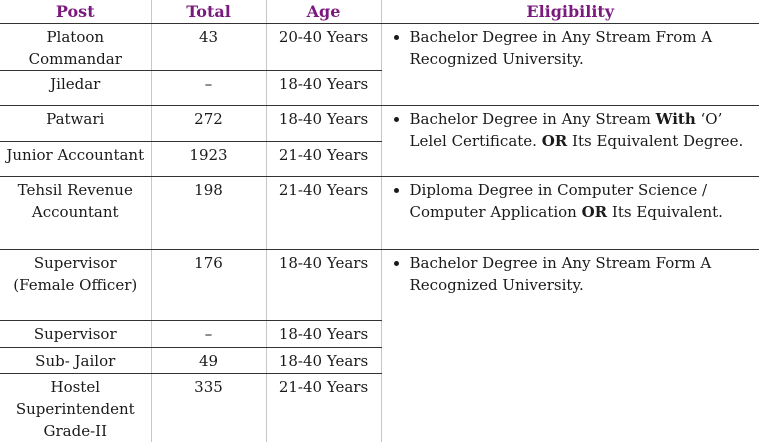 This screenshot has height=442, width=759. What do you see at coordinates (208, 408) in the screenshot?
I see `total-cell: 335` at bounding box center [208, 408].